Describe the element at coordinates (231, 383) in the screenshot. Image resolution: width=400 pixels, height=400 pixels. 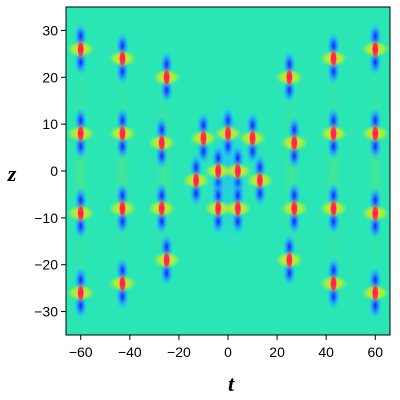
I see `x-axis-title: t` at that location.